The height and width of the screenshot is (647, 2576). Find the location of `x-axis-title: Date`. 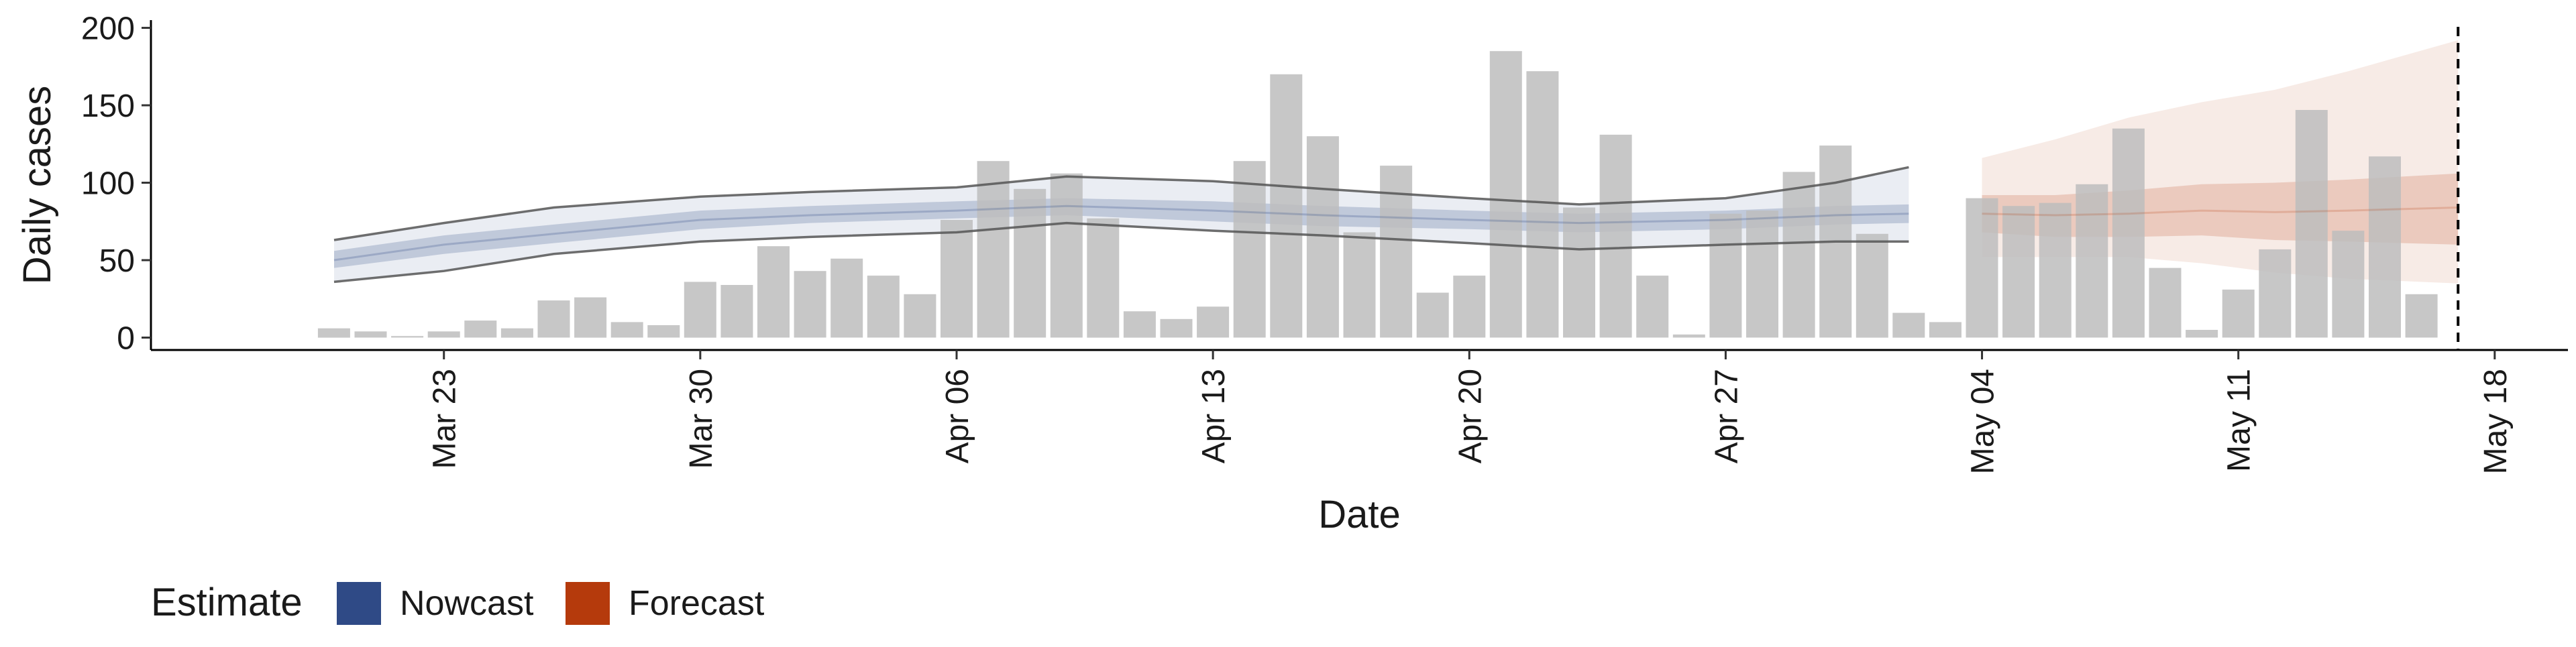

x-axis-title: Date is located at coordinates (1359, 514).